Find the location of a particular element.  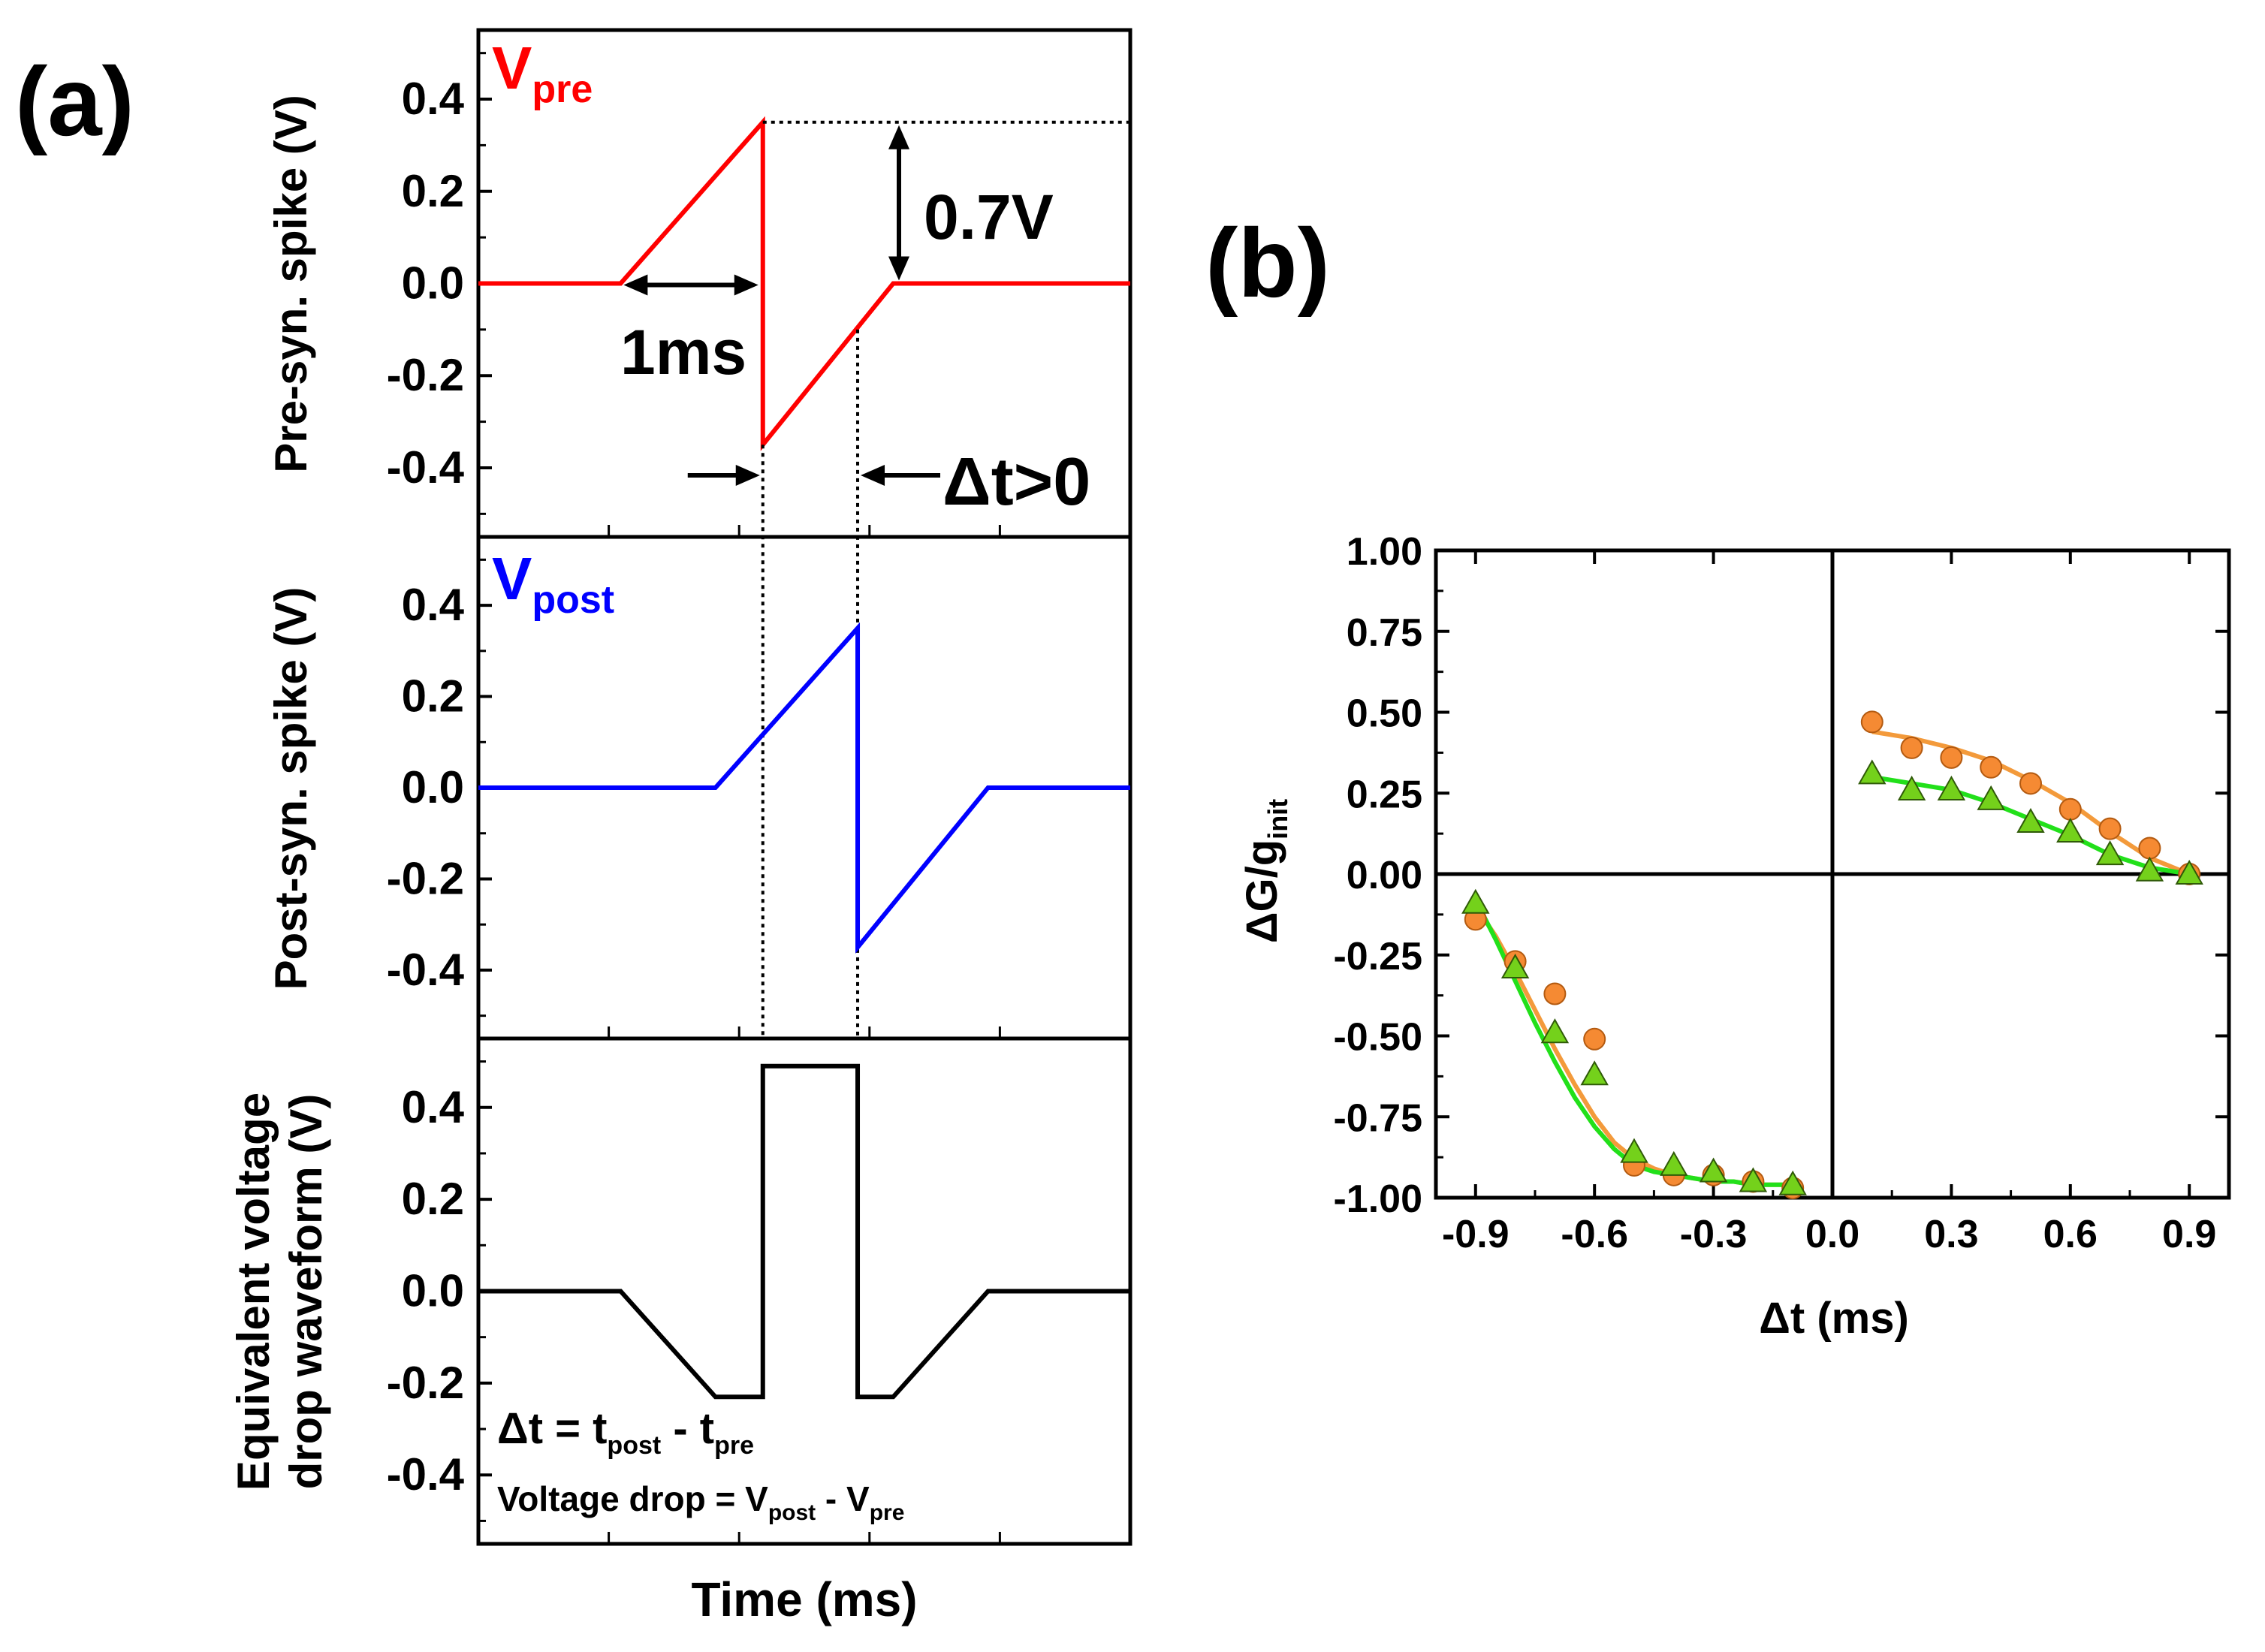

drop-ytick-label: 0.4 is located at coordinates (433, 1107).